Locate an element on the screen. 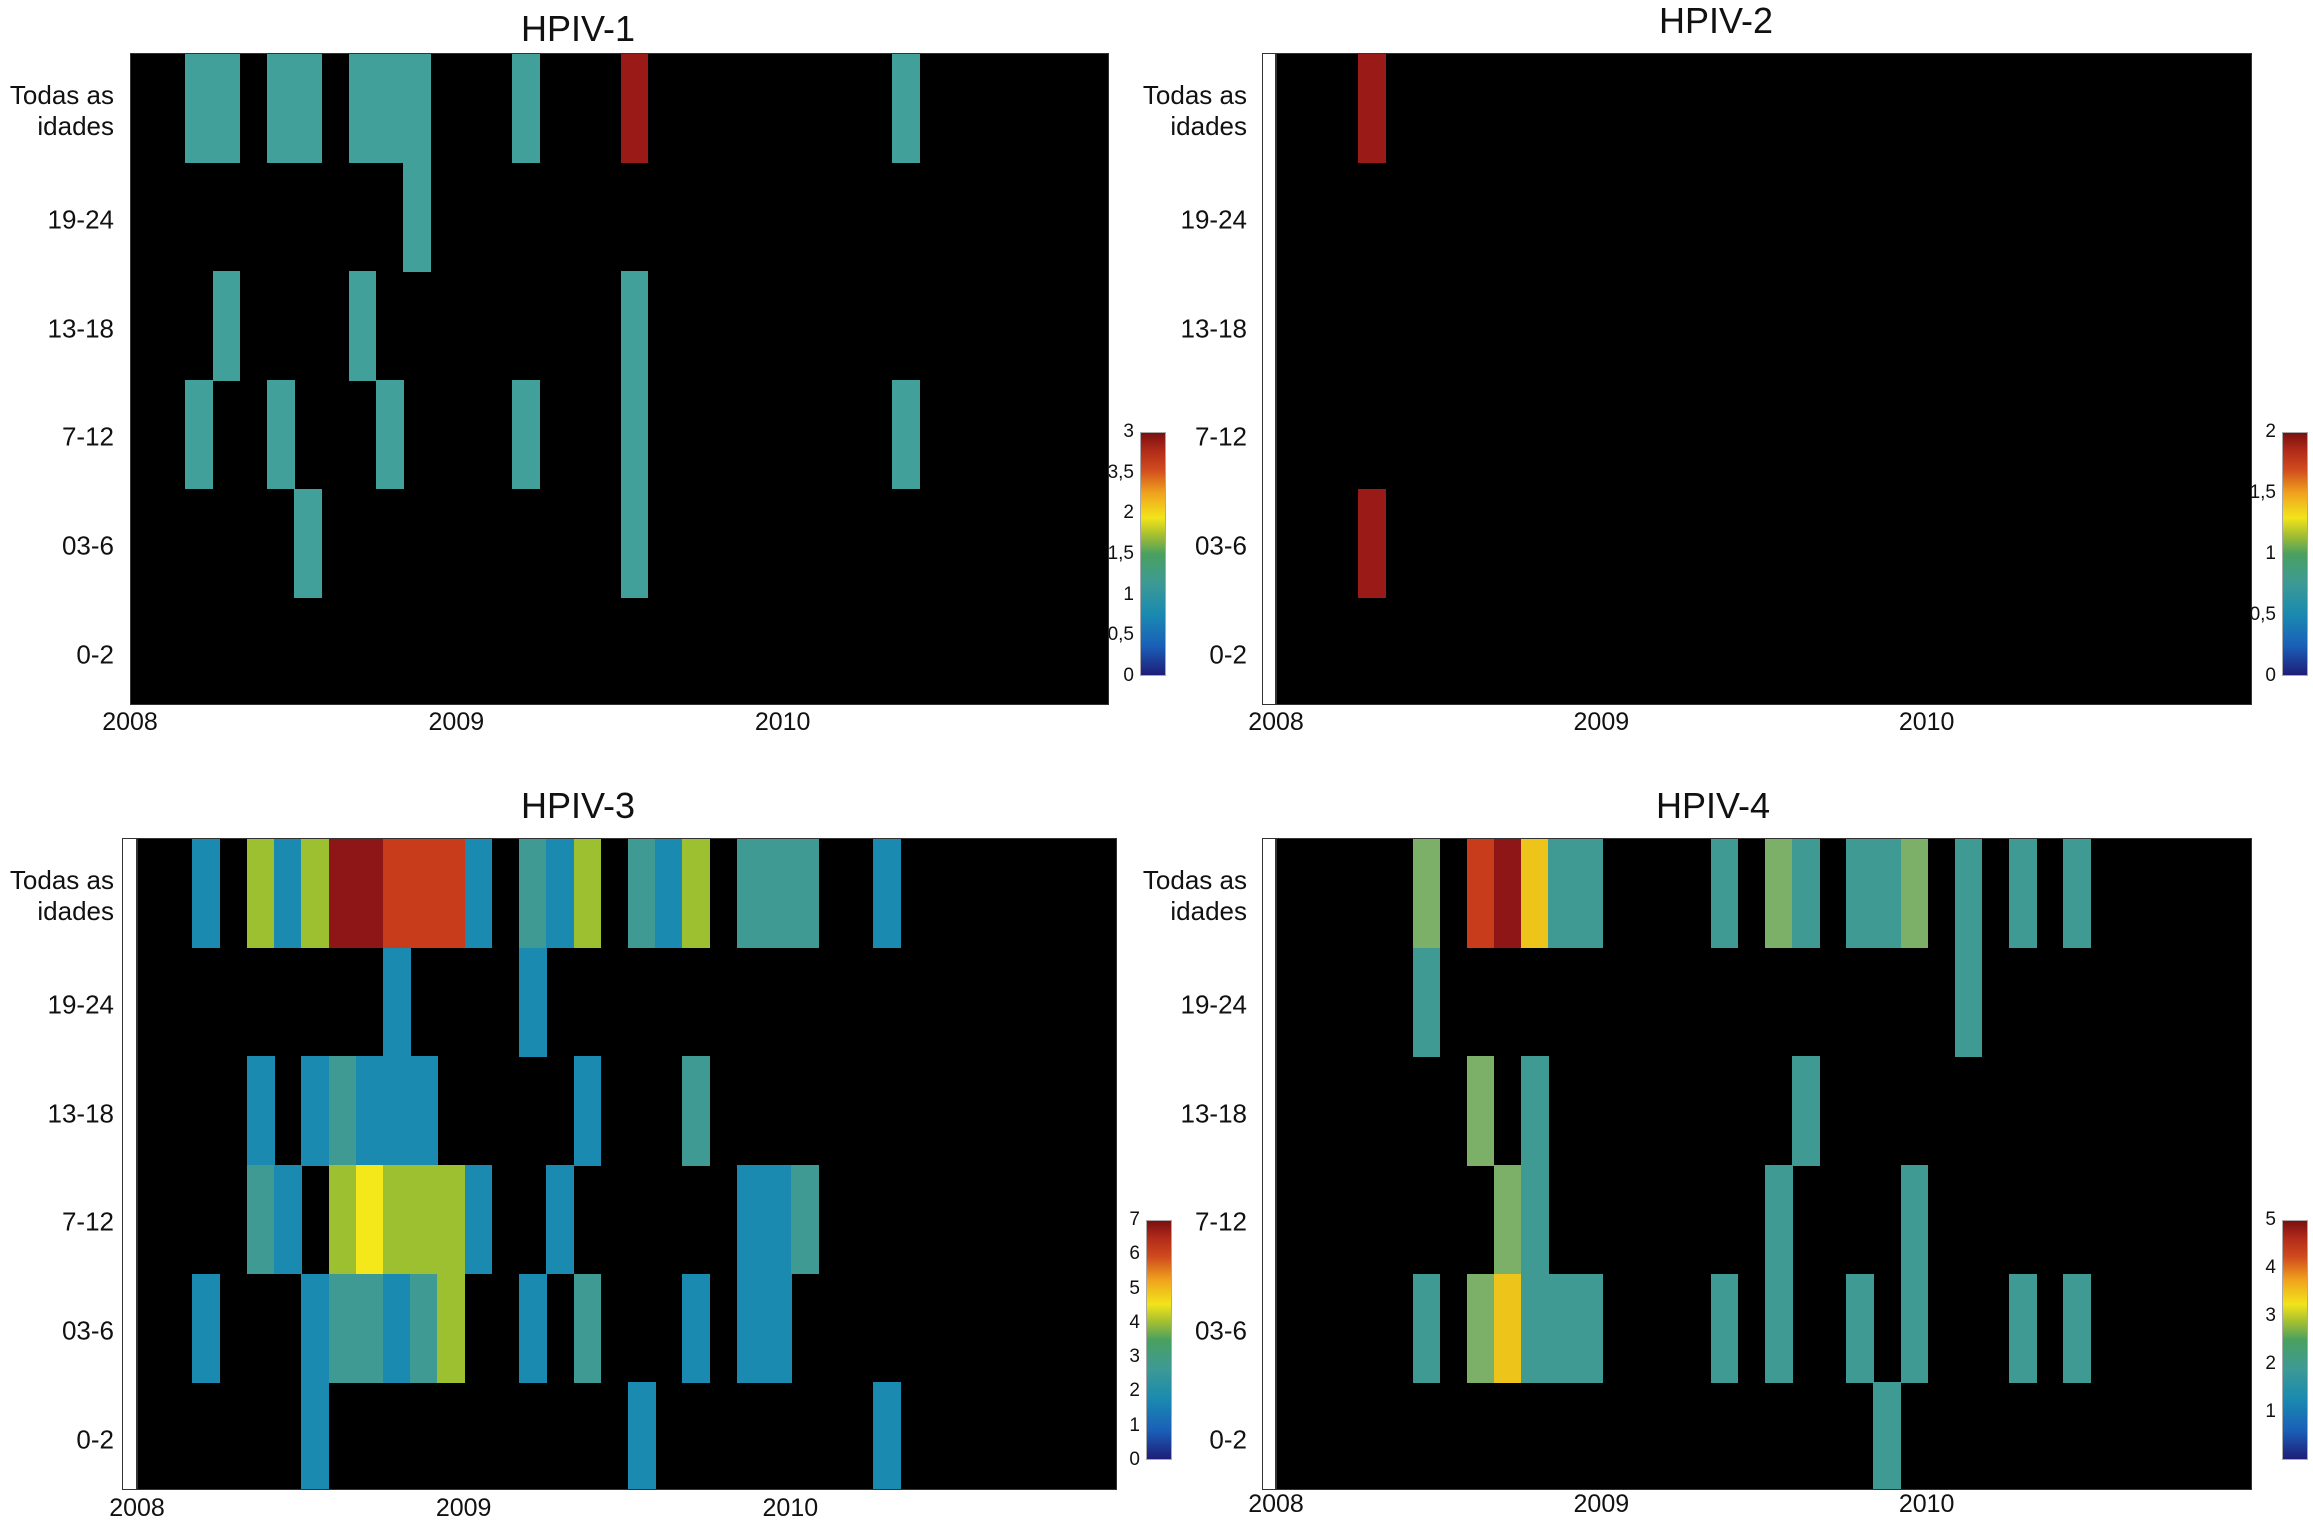 This screenshot has width=2313, height=1529. colorbar-tick-label: 5 is located at coordinates (1134, 1288).